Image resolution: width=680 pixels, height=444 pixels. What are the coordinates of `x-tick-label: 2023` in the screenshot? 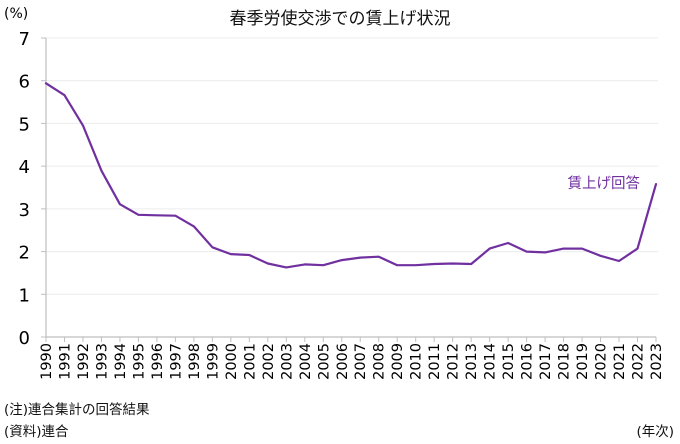 It's located at (657, 361).